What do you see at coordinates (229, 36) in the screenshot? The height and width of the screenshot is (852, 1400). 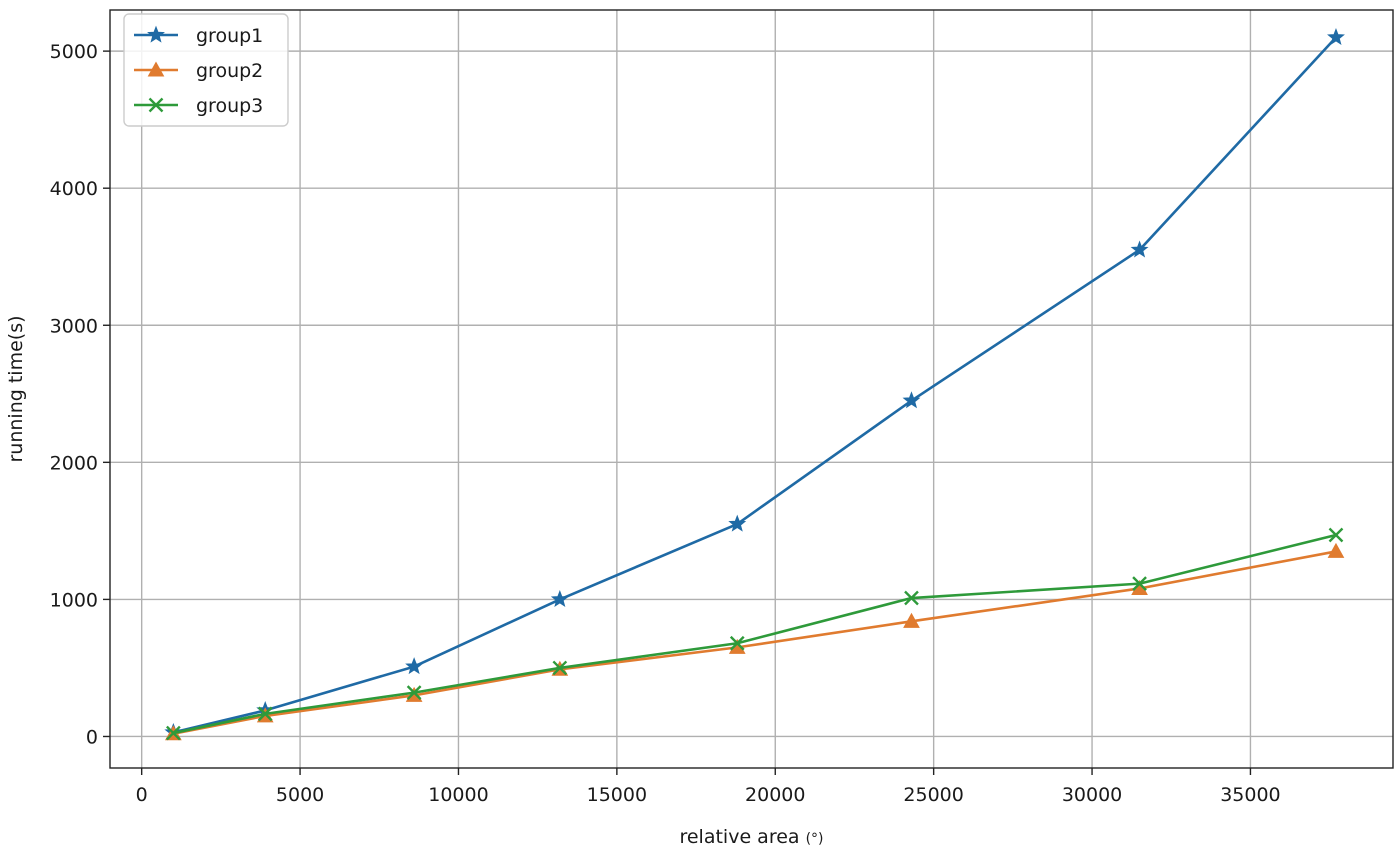 I see `legend-label-group1: group1` at bounding box center [229, 36].